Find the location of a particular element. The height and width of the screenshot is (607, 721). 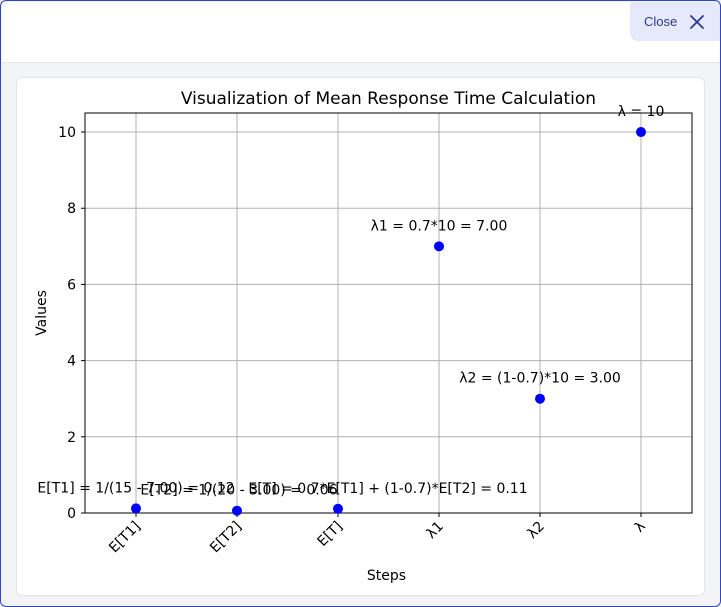

data-annotation: E[T] = 0.7*E[T1] + (1-0.7)*E[T2] = 0.11 is located at coordinates (387, 489).